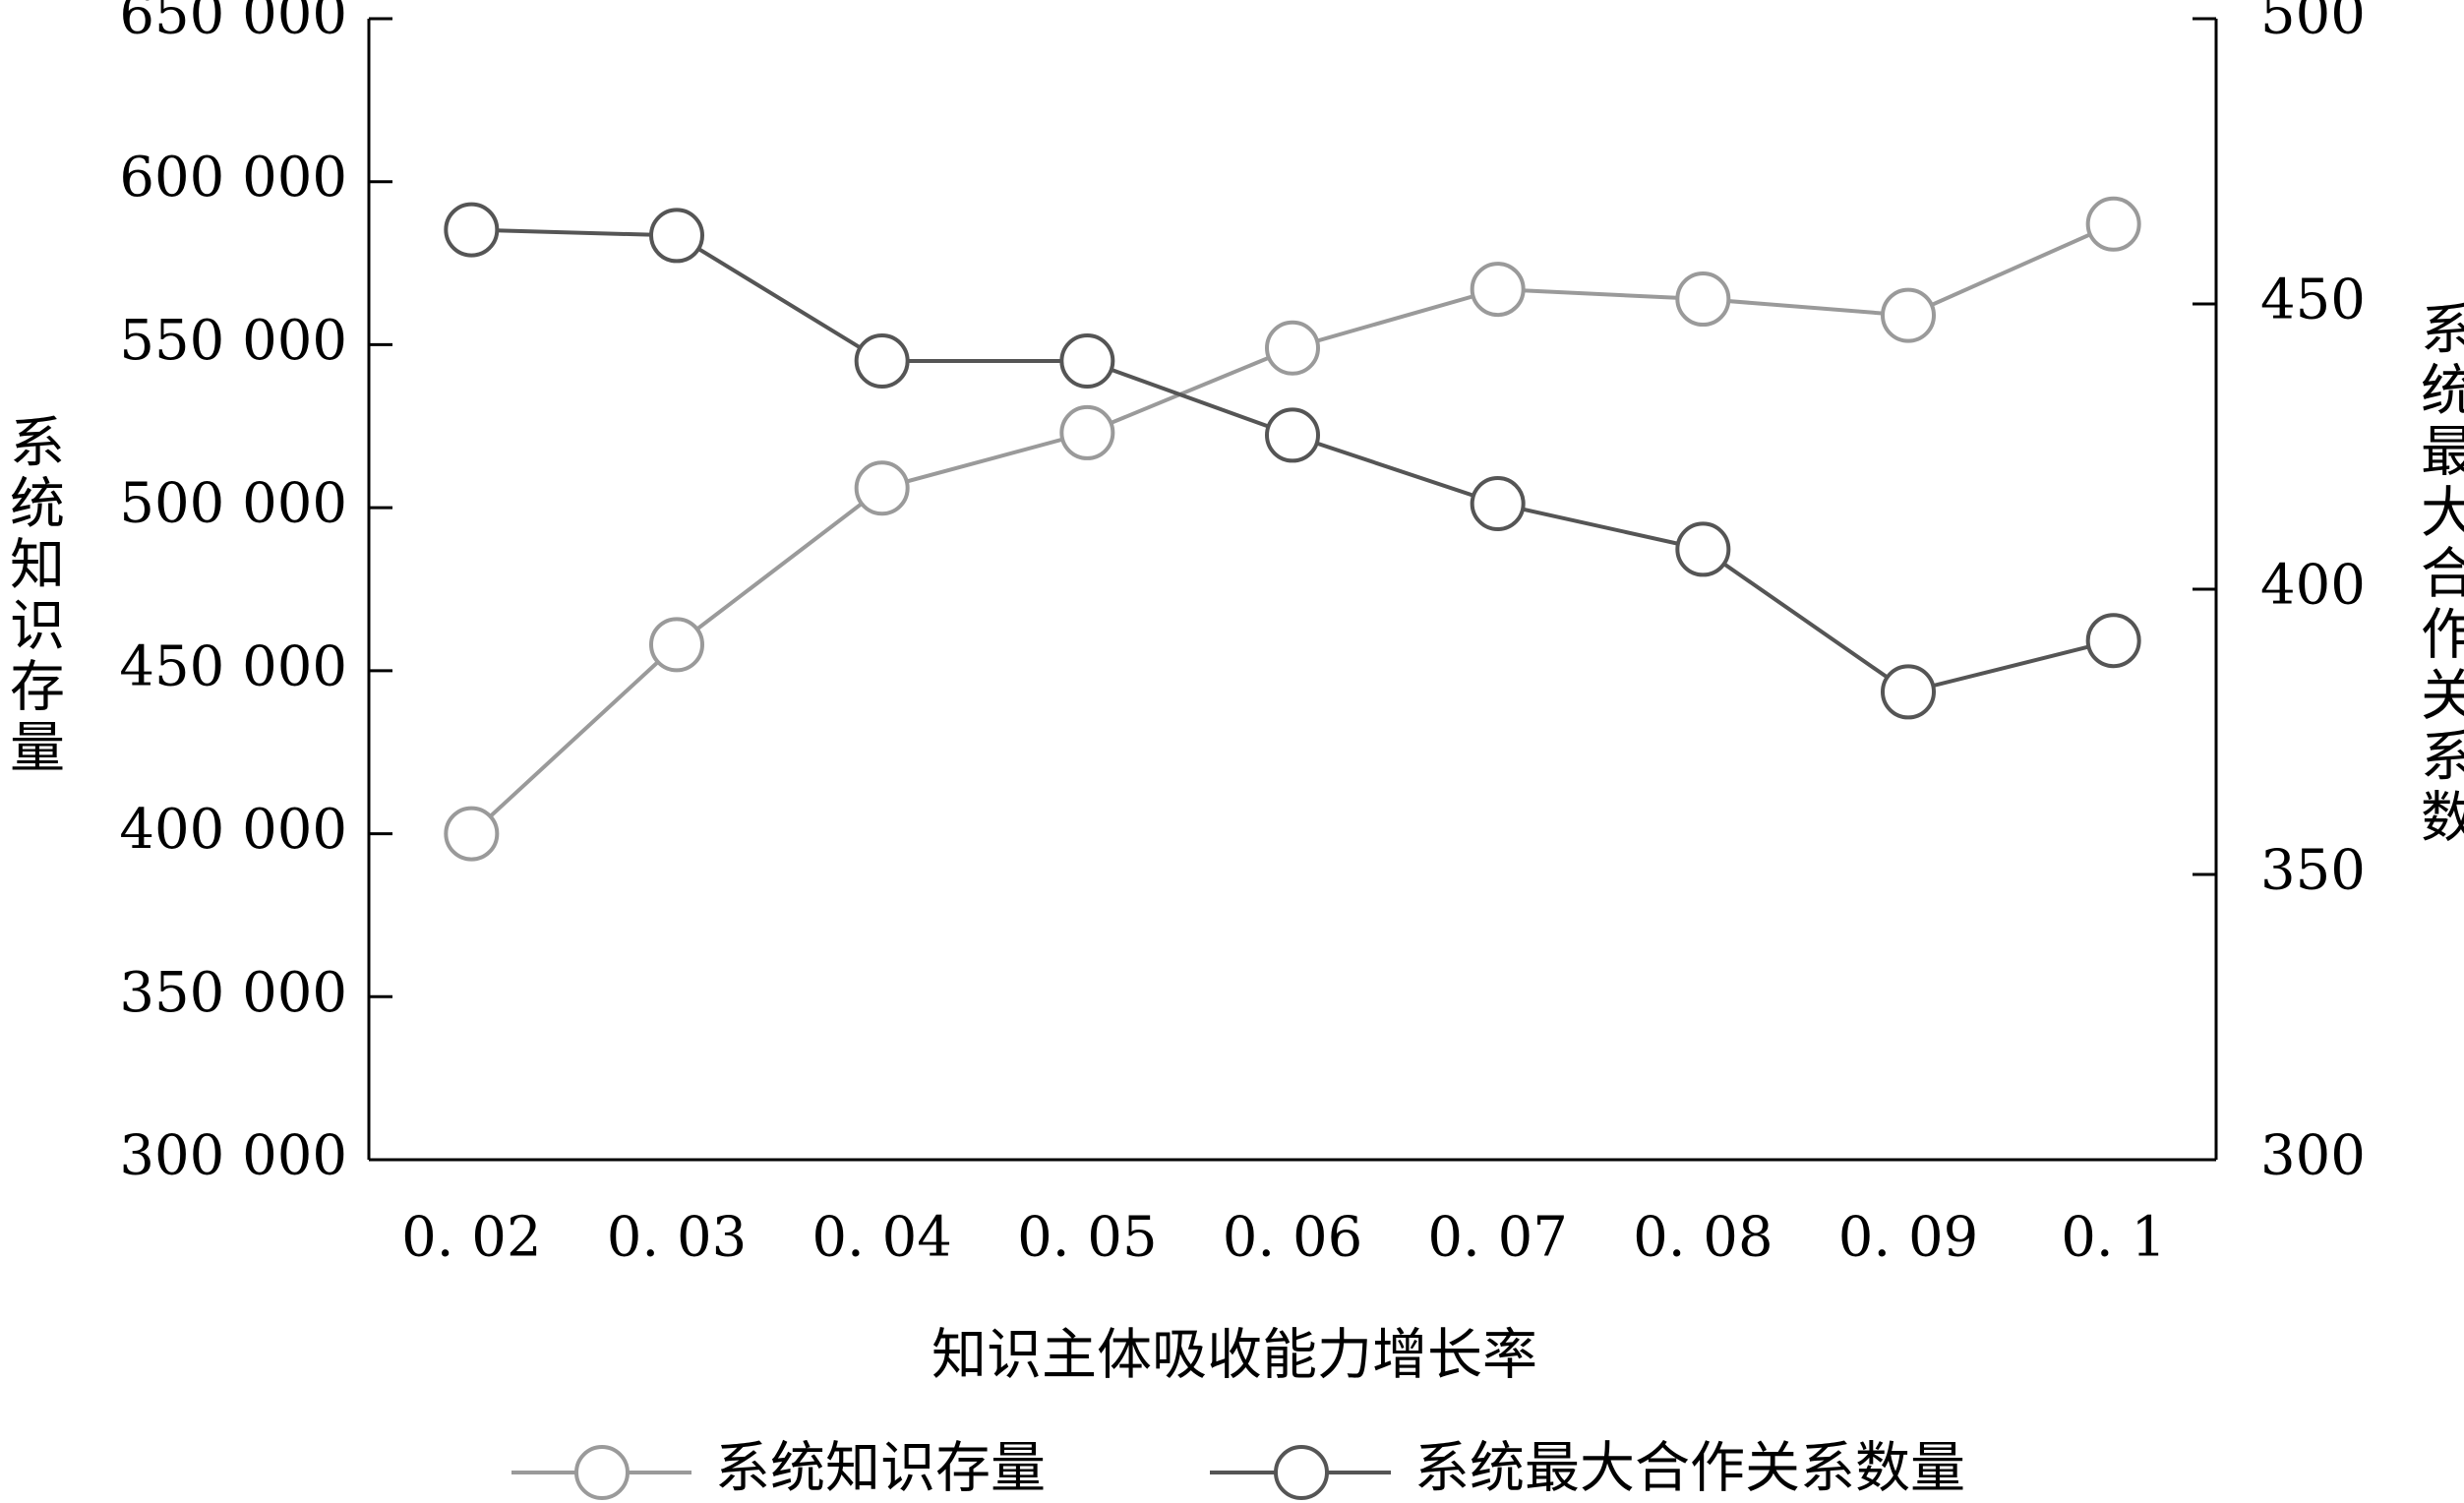 This screenshot has height=1503, width=2464. What do you see at coordinates (233, 24) in the screenshot?
I see `y-tick-label: 650 000` at bounding box center [233, 24].